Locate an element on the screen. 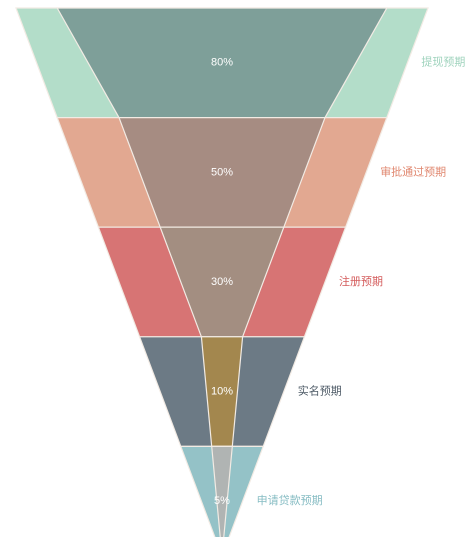 Image resolution: width=467 pixels, height=537 pixels. funnel-stage-label: 提现预期 is located at coordinates (443, 62).